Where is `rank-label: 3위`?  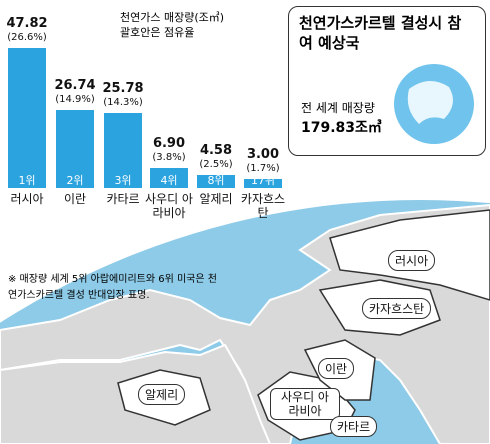 rank-label: 3위 is located at coordinates (123, 180).